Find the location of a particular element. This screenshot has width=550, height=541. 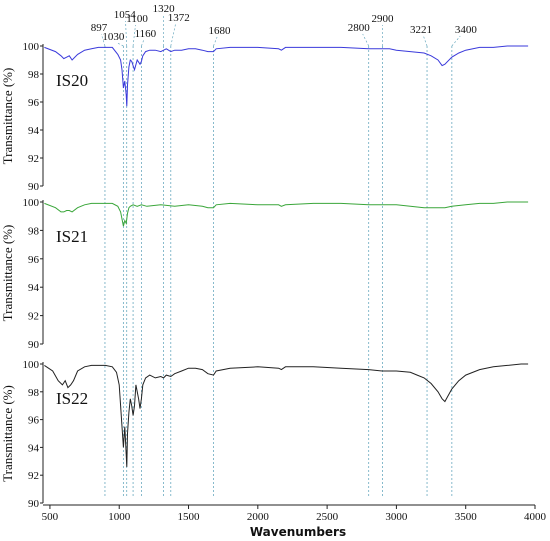

panel-label: IS20 is located at coordinates (72, 80).